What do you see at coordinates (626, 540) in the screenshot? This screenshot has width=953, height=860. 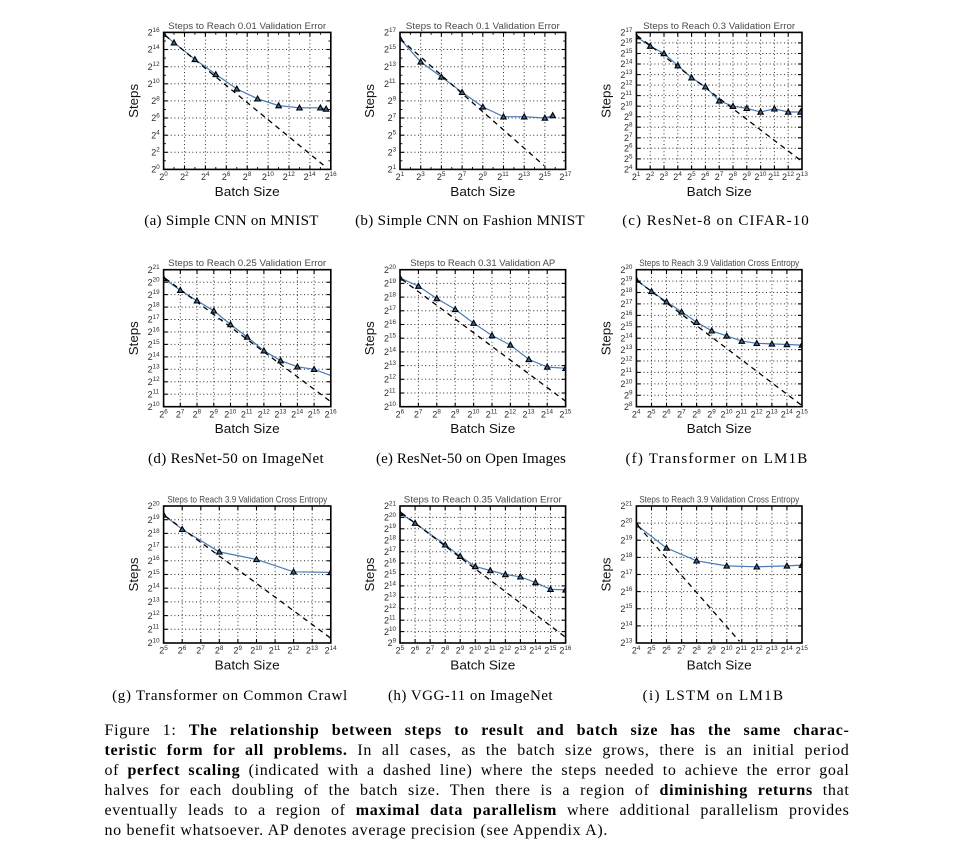 I see `svg-text: 219` at bounding box center [626, 540].